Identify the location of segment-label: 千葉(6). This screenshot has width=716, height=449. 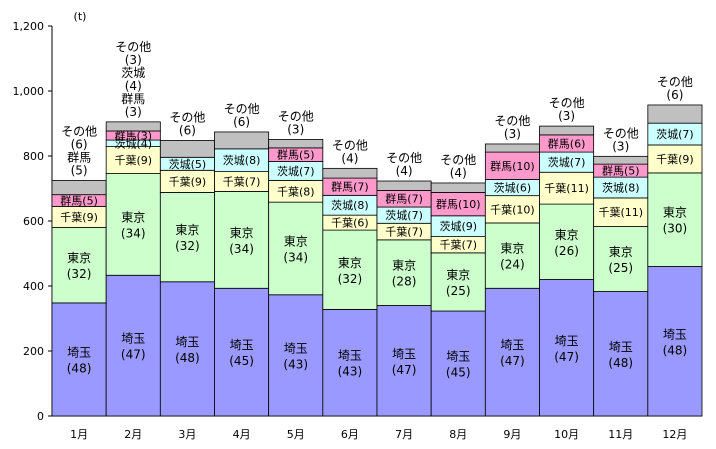
(350, 223).